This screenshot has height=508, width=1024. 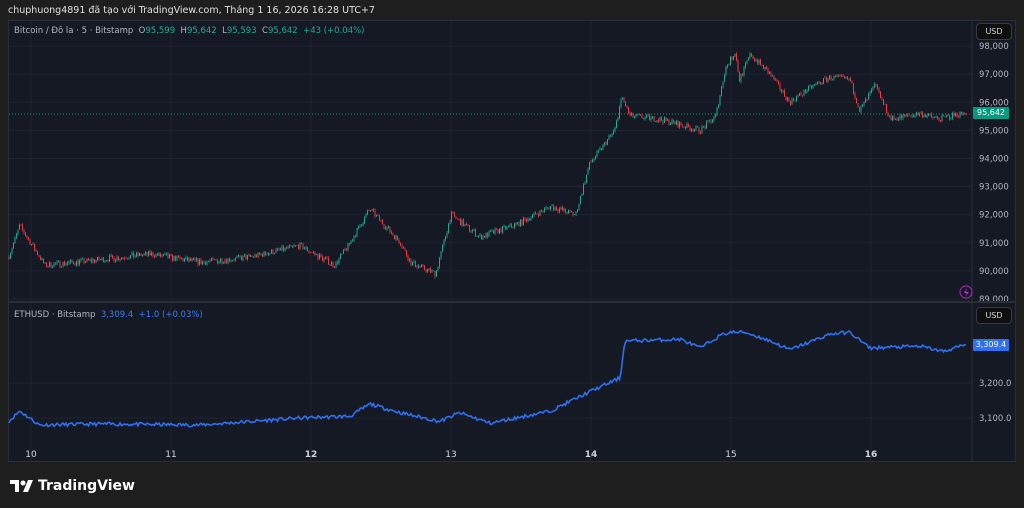 What do you see at coordinates (201, 31) in the screenshot?
I see `high-value: 95,642` at bounding box center [201, 31].